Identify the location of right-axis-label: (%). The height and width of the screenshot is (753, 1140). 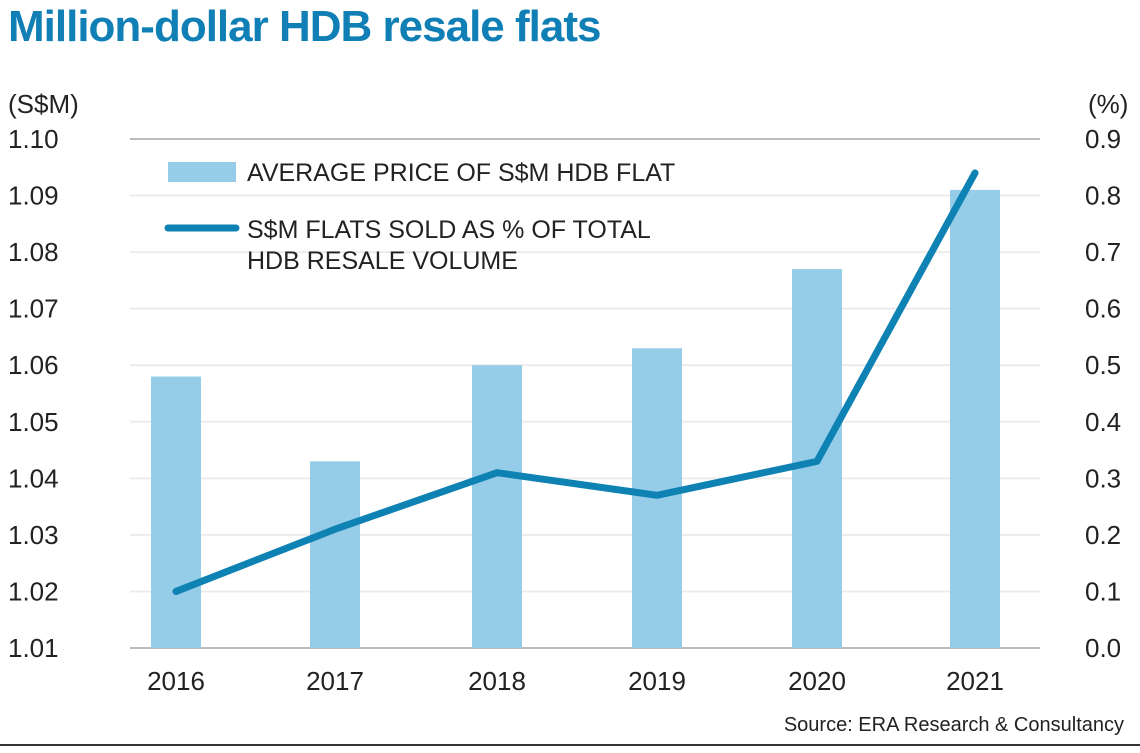
(1108, 104).